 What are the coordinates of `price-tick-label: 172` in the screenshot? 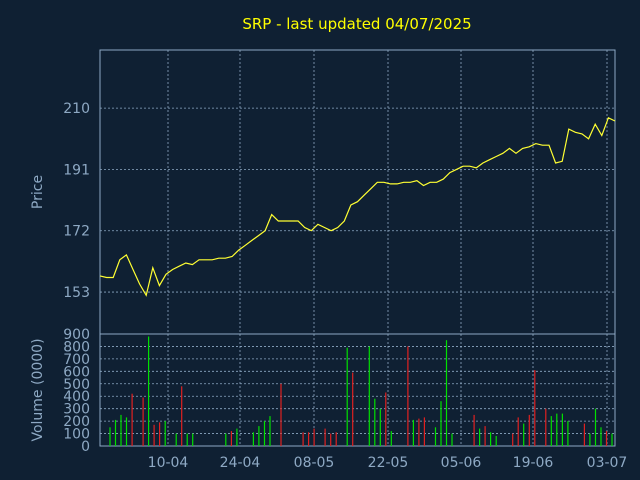 It's located at (76, 232).